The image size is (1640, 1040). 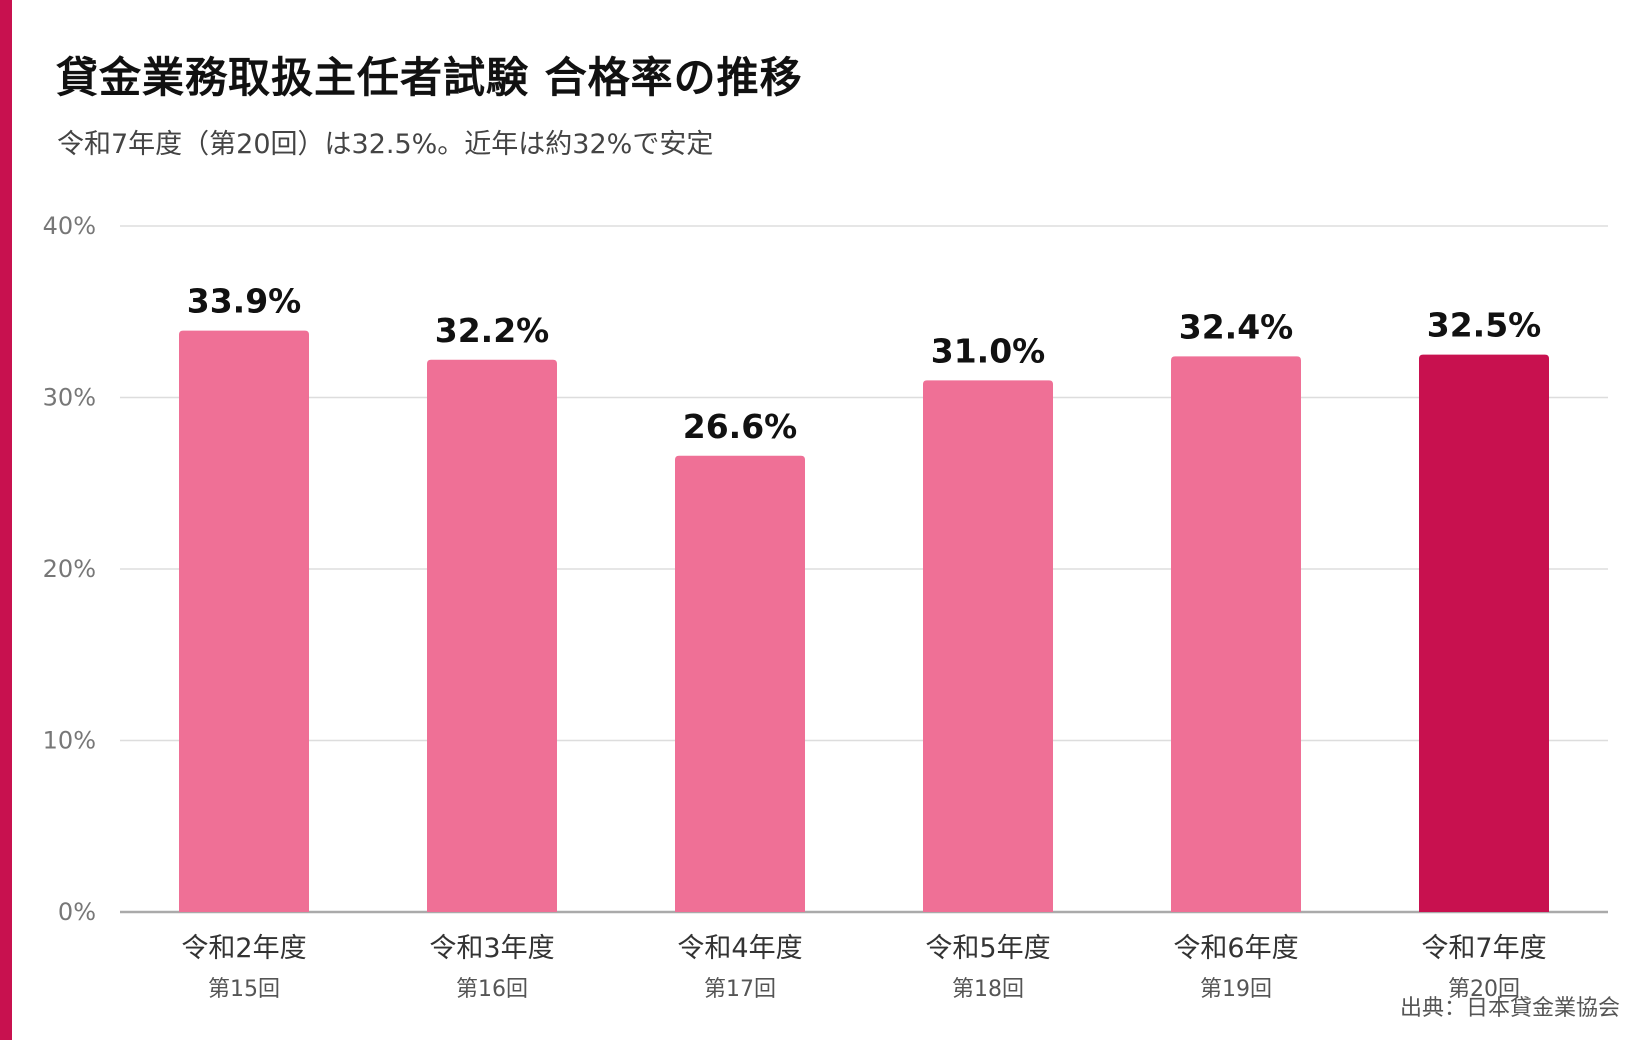 I want to click on accent-bar, so click(x=6, y=520).